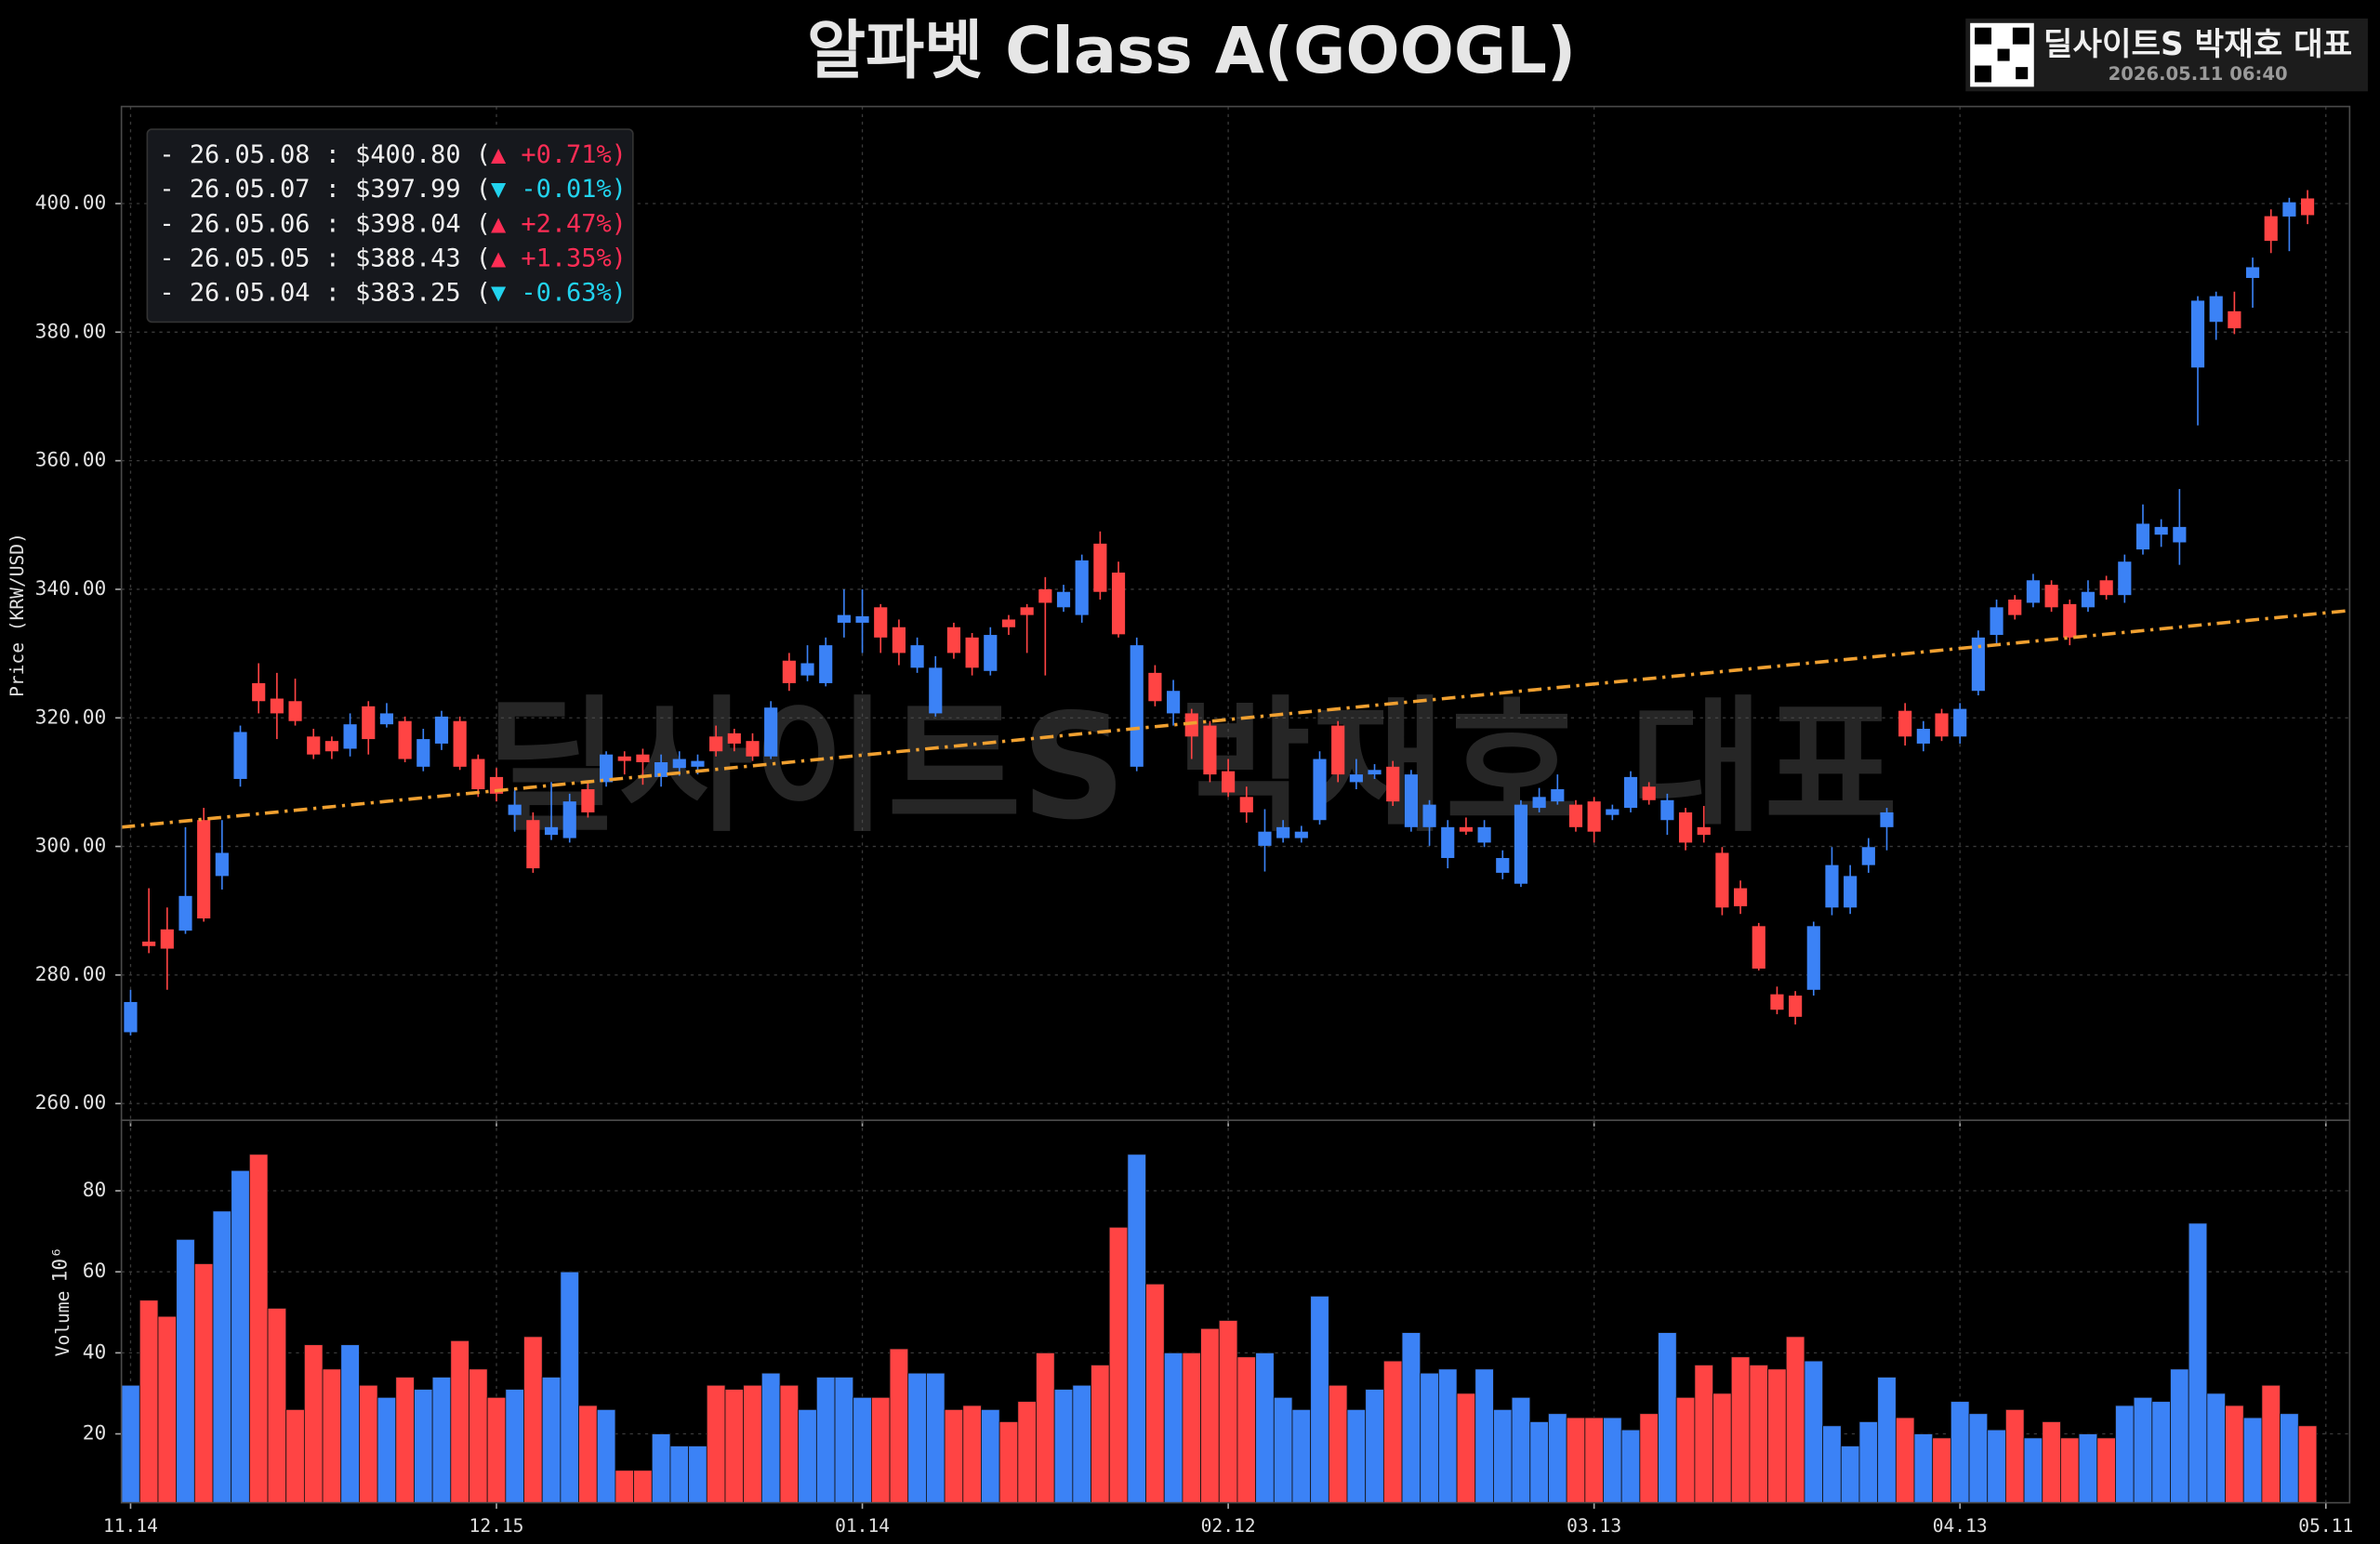  What do you see at coordinates (2022, 74) in the screenshot?
I see `qr-dot` at bounding box center [2022, 74].